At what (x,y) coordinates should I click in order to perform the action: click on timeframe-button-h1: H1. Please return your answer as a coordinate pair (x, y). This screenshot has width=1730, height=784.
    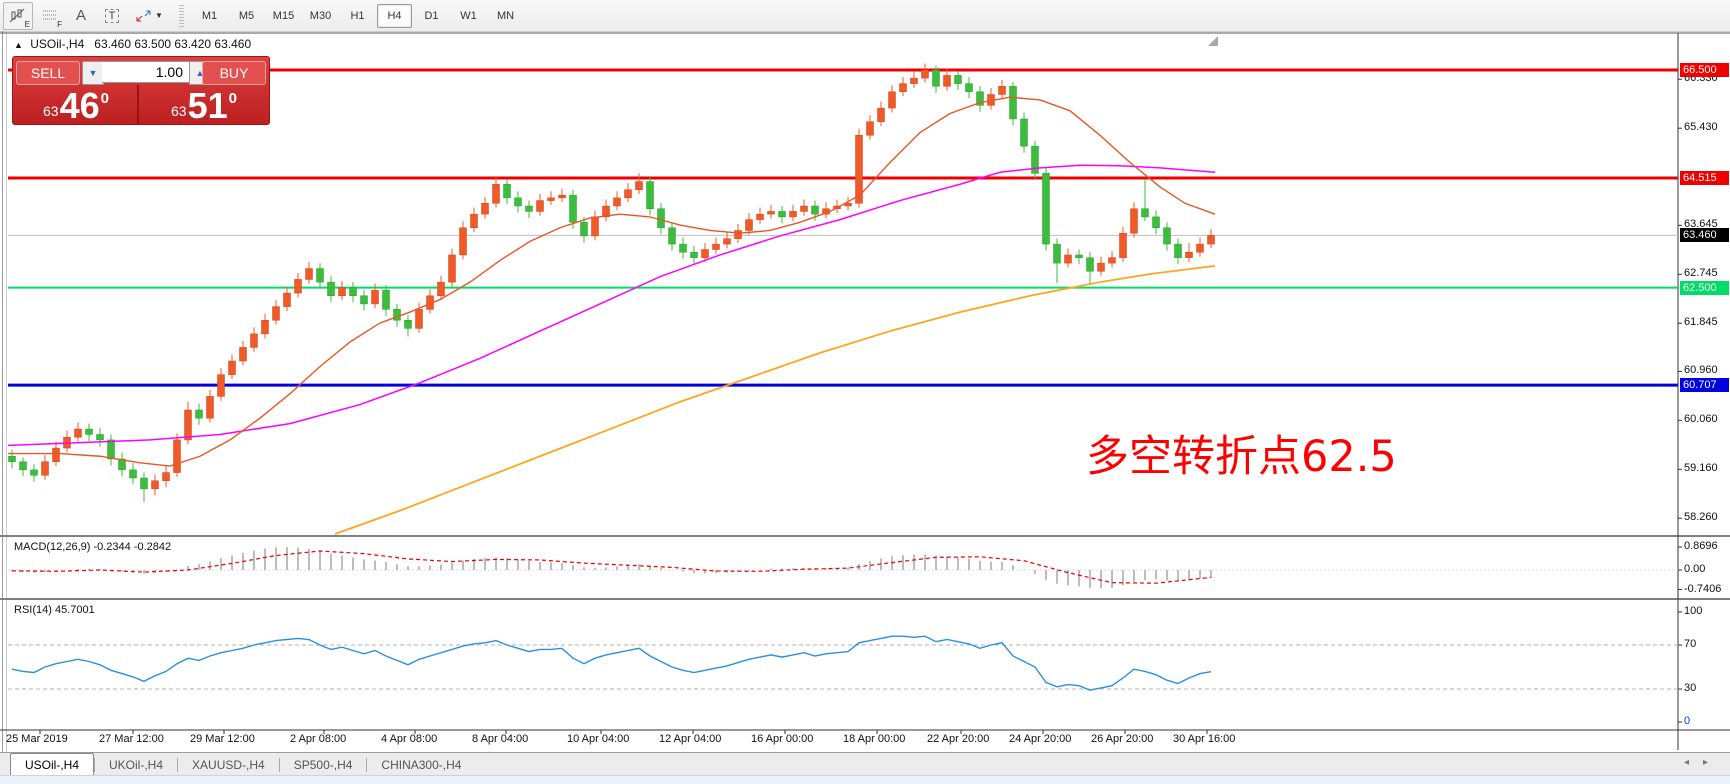
    Looking at the image, I should click on (357, 15).